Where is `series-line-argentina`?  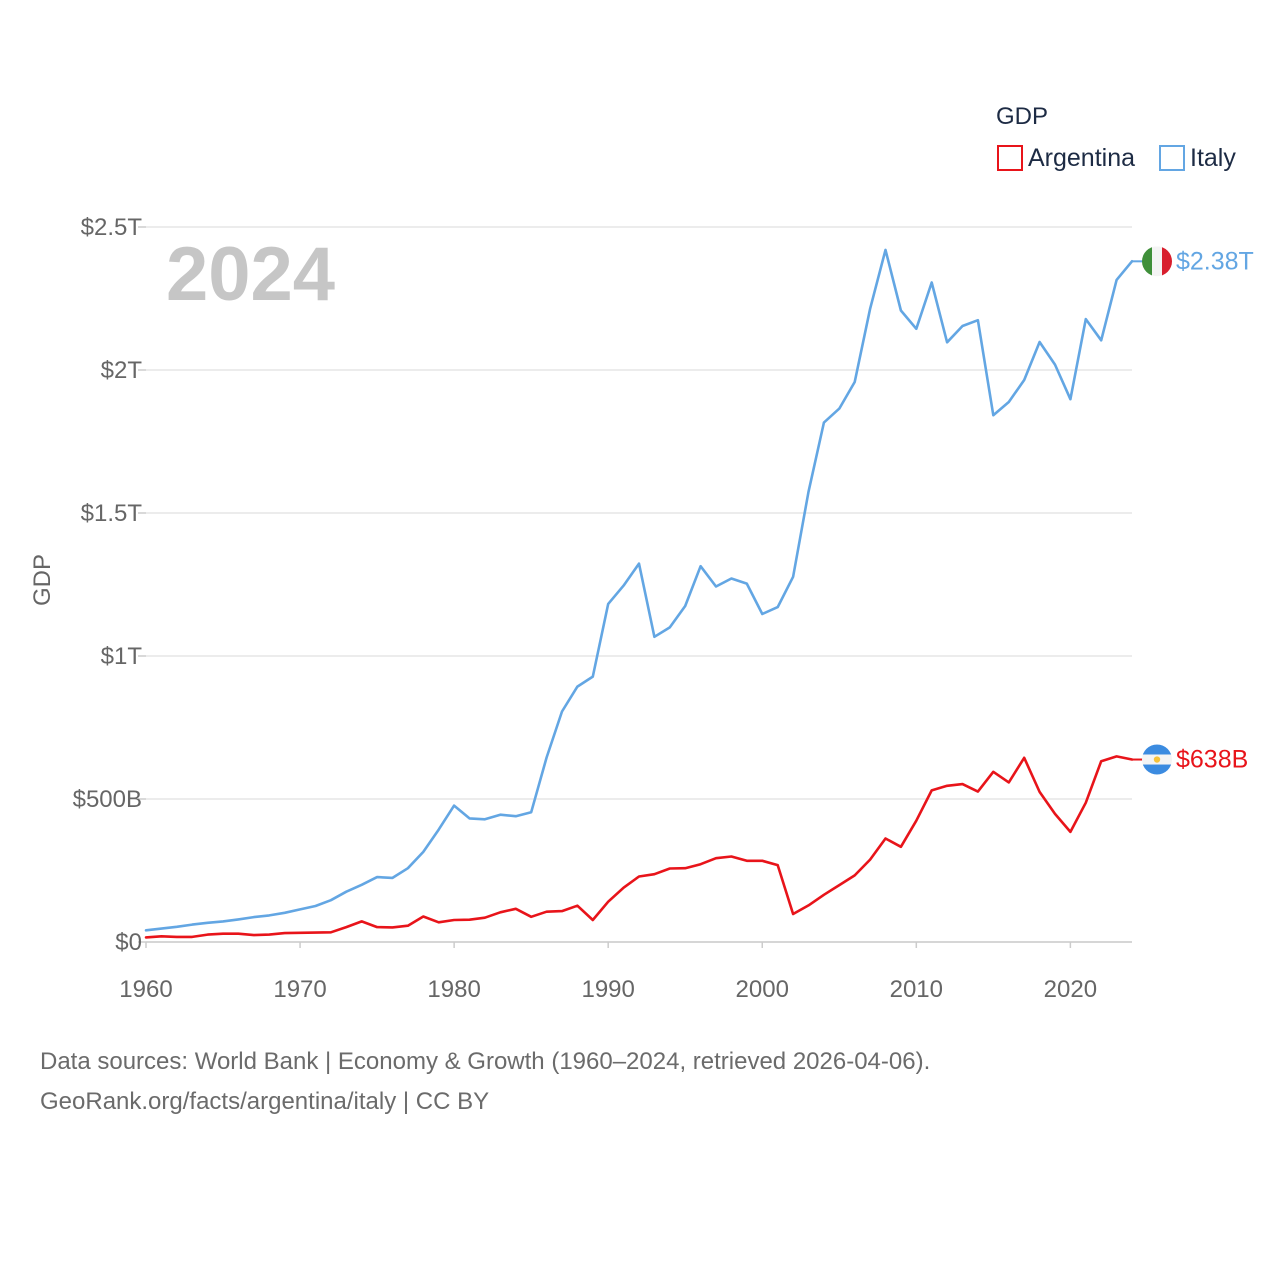
series-line-argentina is located at coordinates (639, 847).